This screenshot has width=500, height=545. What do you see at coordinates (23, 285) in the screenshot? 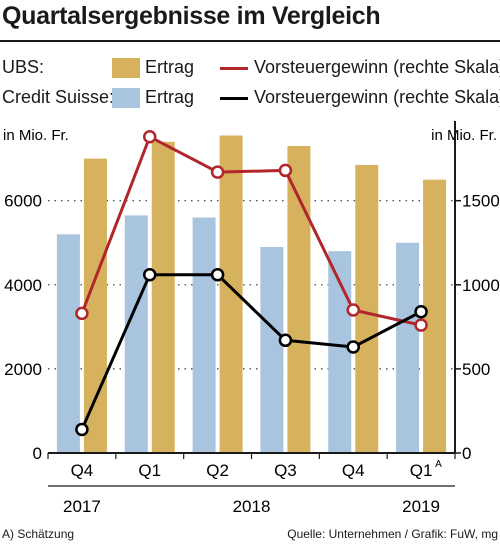
I see `left-tick-label-2: 4000` at bounding box center [23, 285].